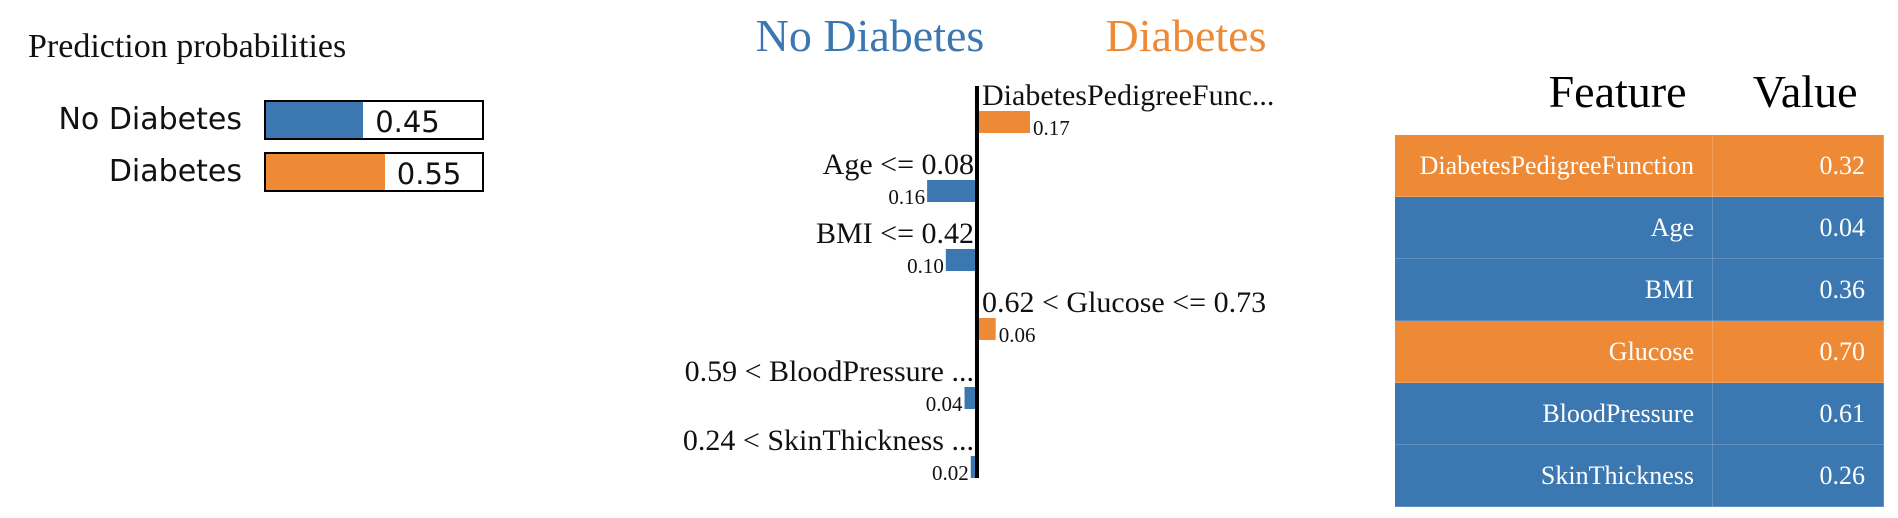  What do you see at coordinates (175, 171) in the screenshot?
I see `probability-label: Diabetes` at bounding box center [175, 171].